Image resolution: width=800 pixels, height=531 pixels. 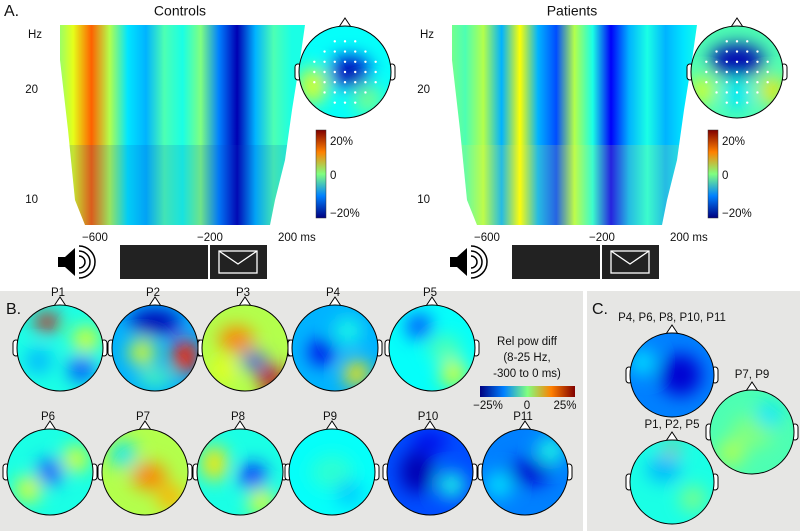 I want to click on map-label: P4, P6, P8, P10, P11, so click(x=672, y=318).